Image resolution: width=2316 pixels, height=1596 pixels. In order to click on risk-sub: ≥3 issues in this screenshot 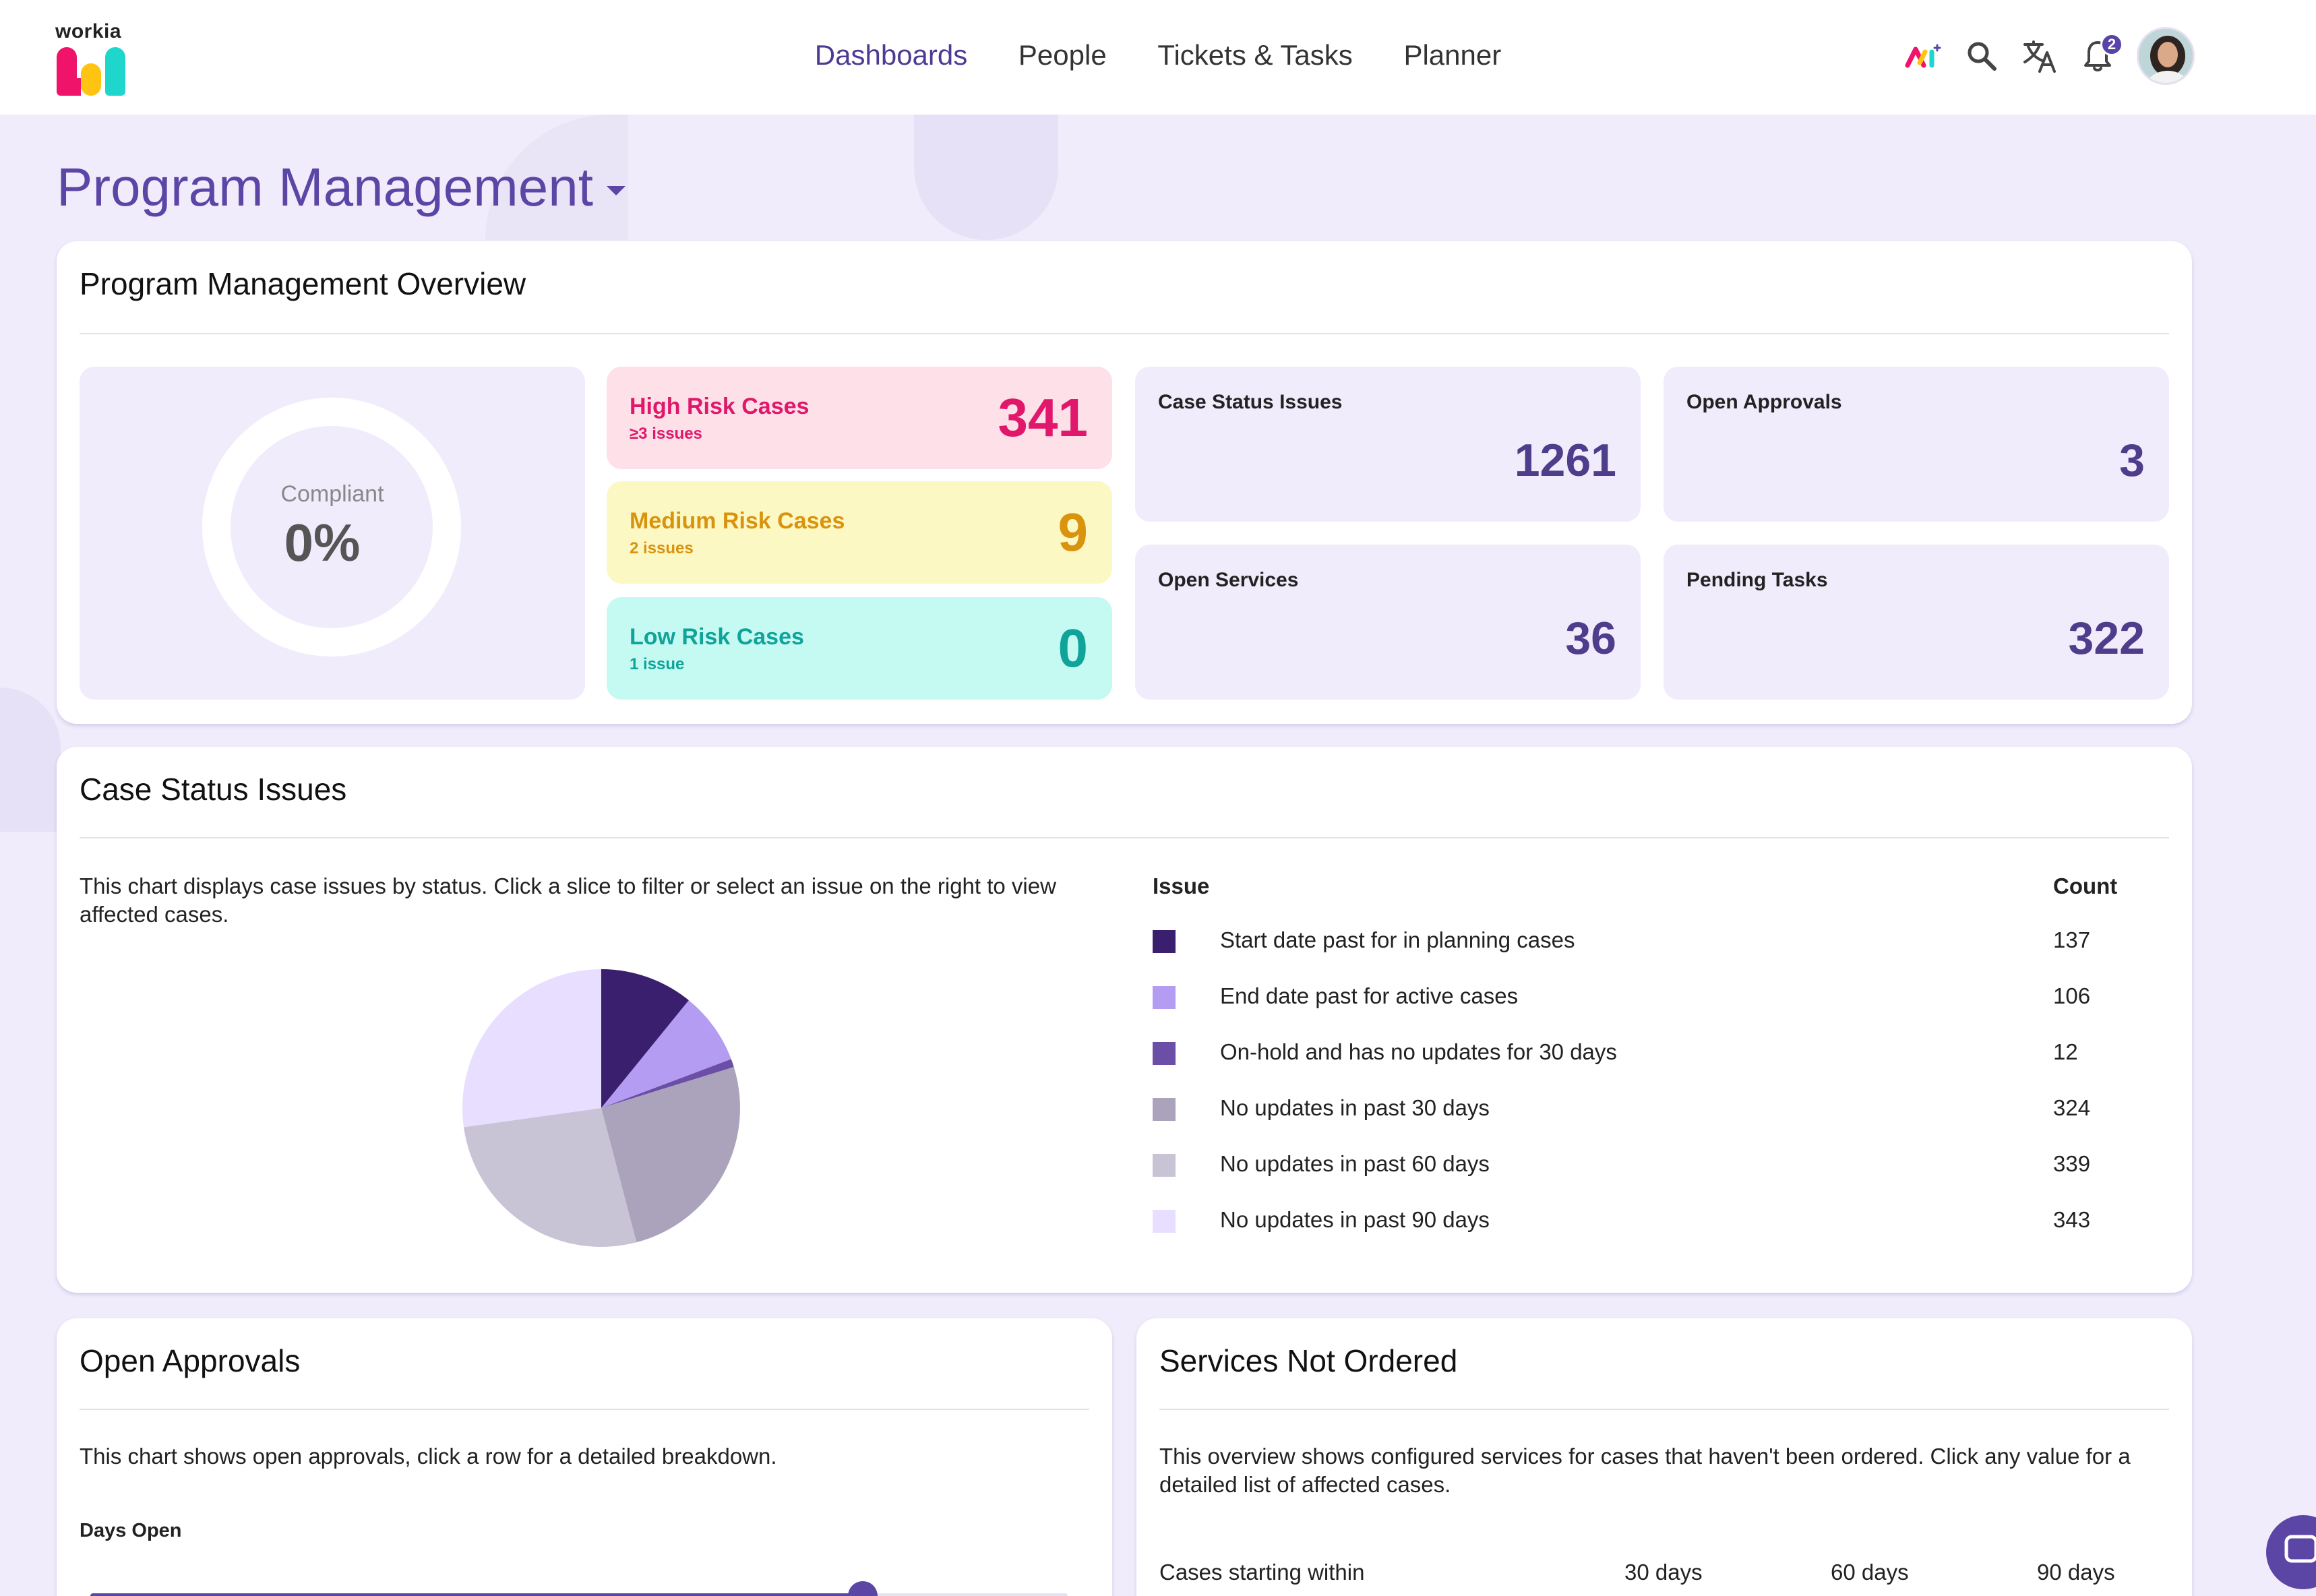, I will do `click(666, 434)`.